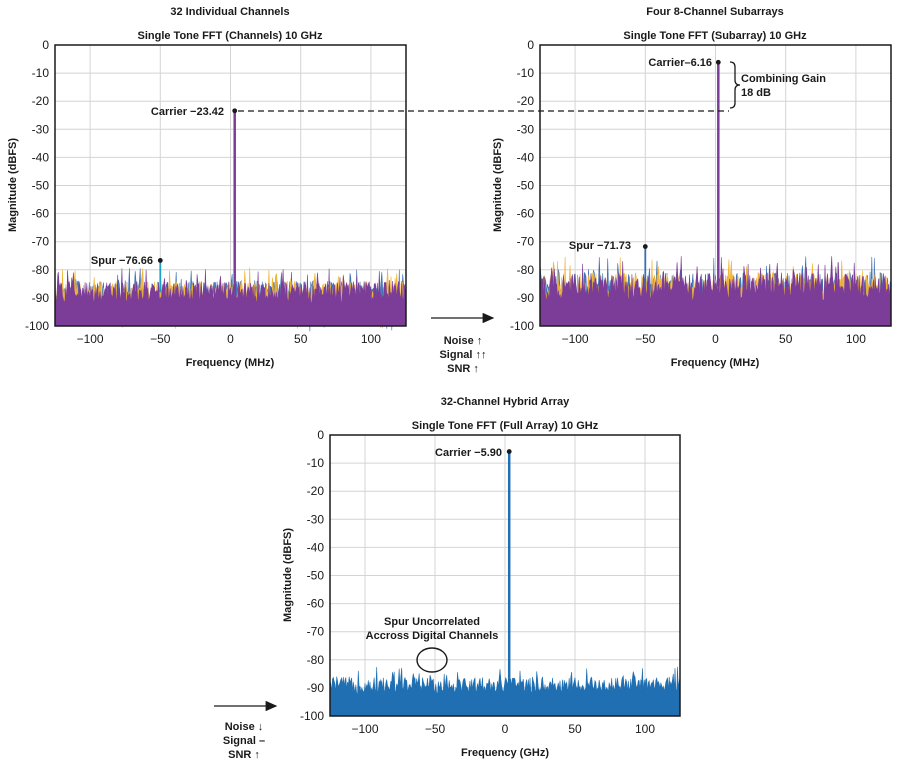  I want to click on chart-title: Single Tone FFT (Channels) 10 GHz, so click(230, 36).